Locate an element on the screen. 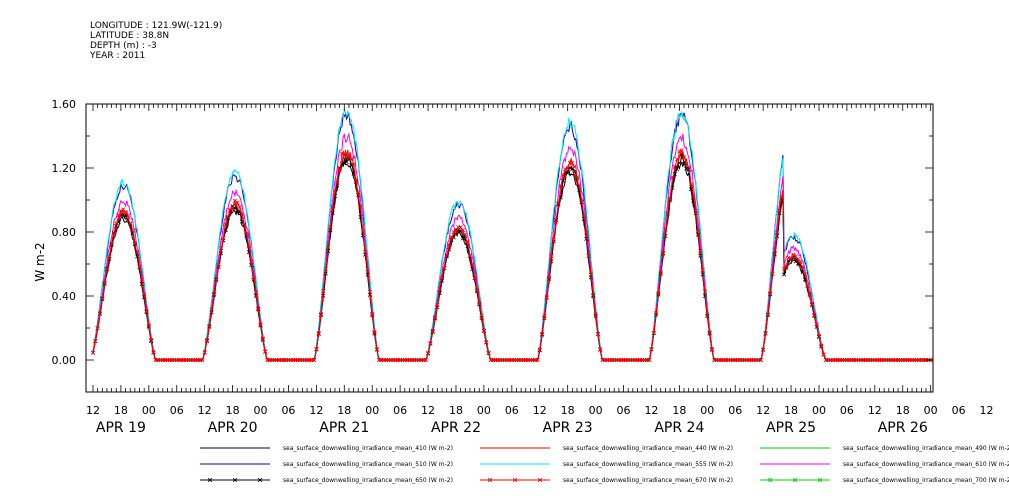  year-label: YEAR : 2011 is located at coordinates (118, 56).